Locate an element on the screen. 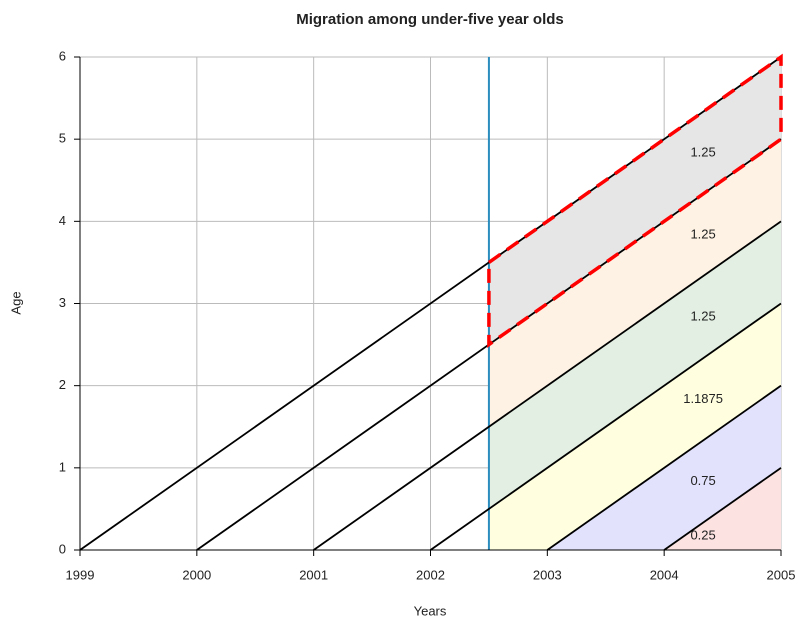  x-tick-label: 2001 is located at coordinates (313, 574).